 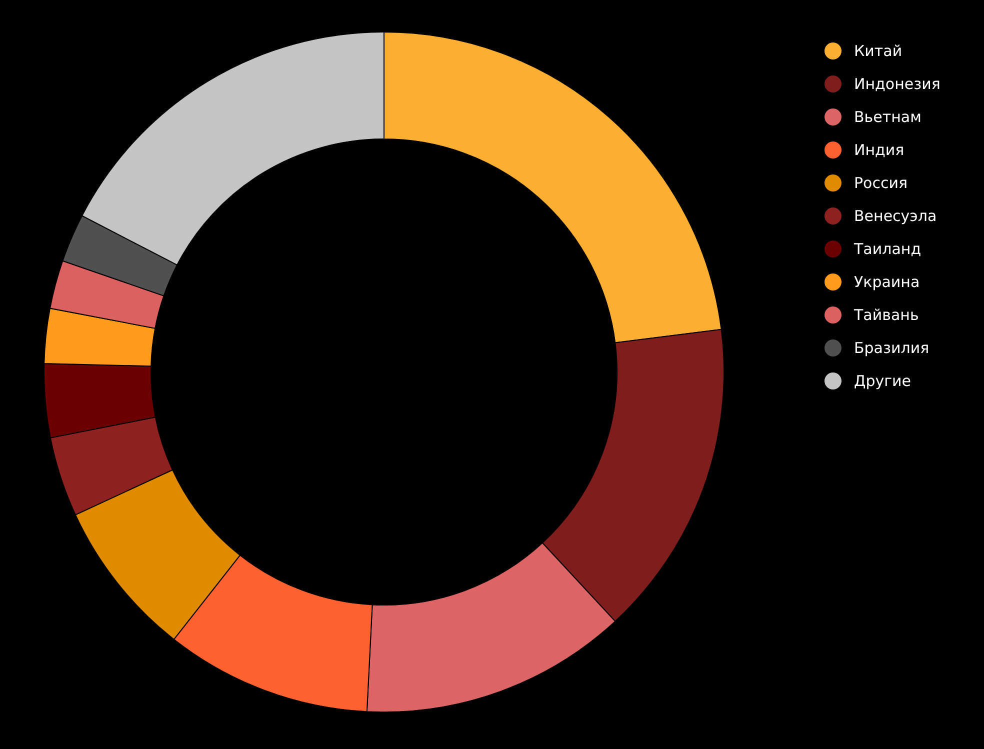 What do you see at coordinates (888, 117) in the screenshot?
I see `legend-label: Вьетнам` at bounding box center [888, 117].